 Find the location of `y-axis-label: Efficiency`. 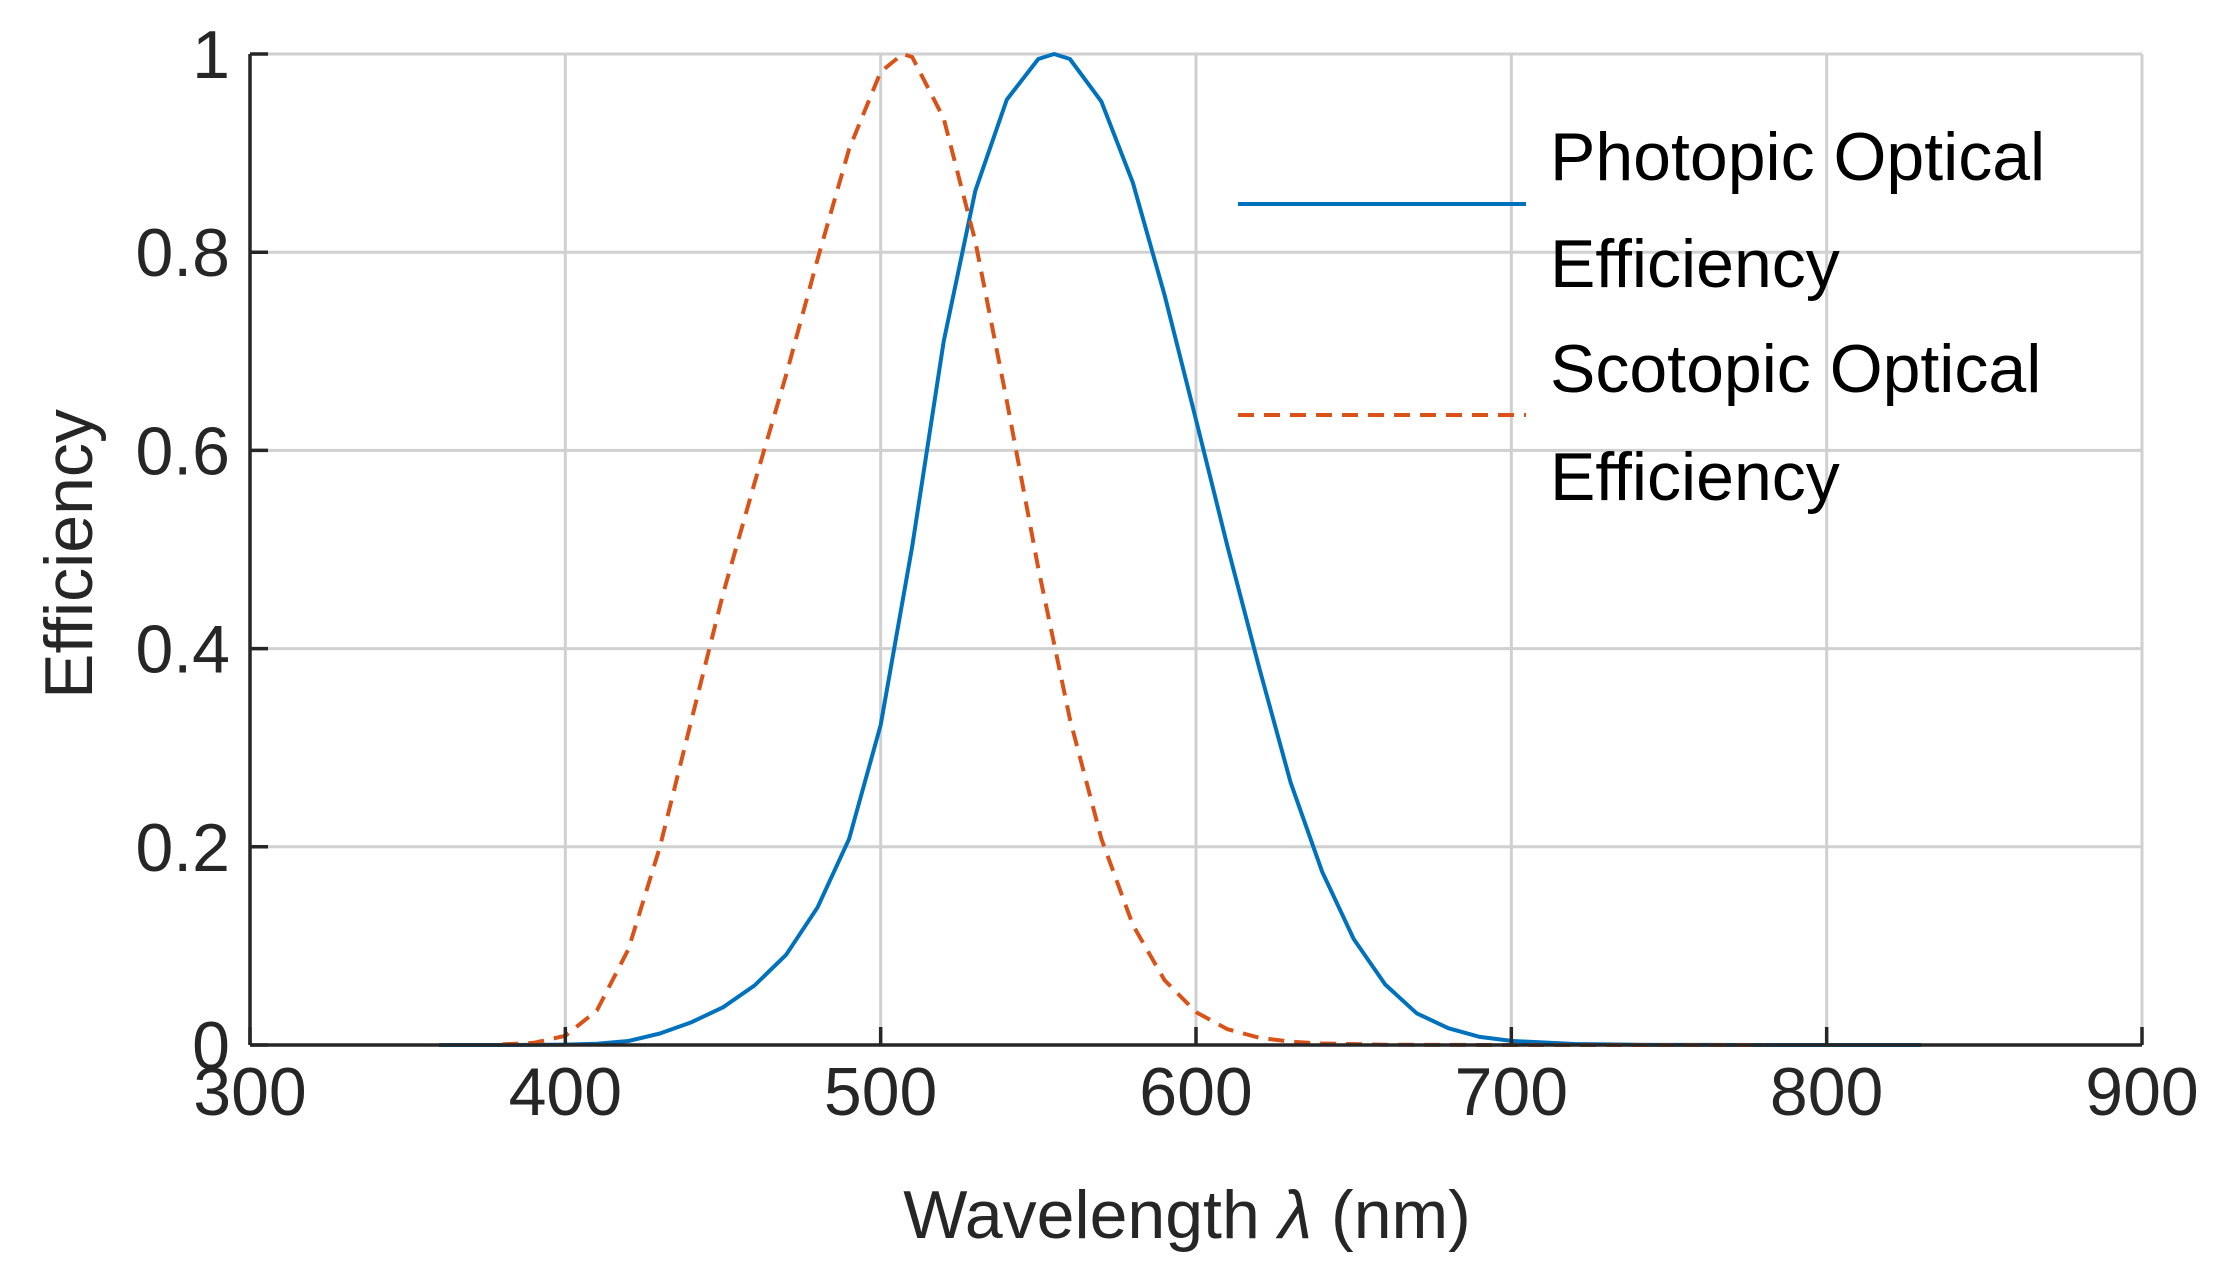

y-axis-label: Efficiency is located at coordinates (69, 554).